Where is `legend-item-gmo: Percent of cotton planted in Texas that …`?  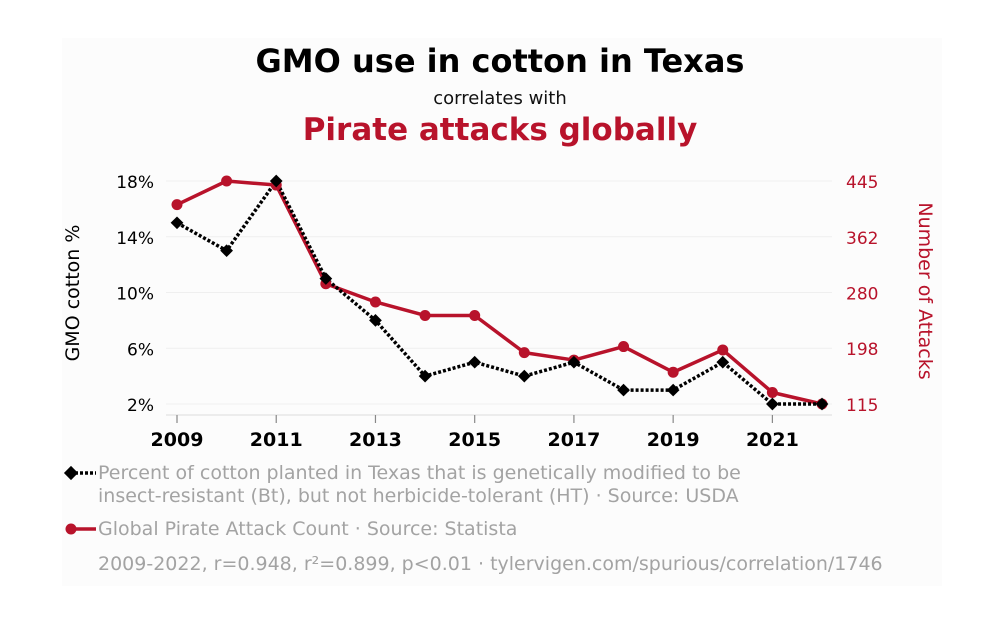
legend-item-gmo: Percent of cotton planted in Texas that … is located at coordinates (401, 485).